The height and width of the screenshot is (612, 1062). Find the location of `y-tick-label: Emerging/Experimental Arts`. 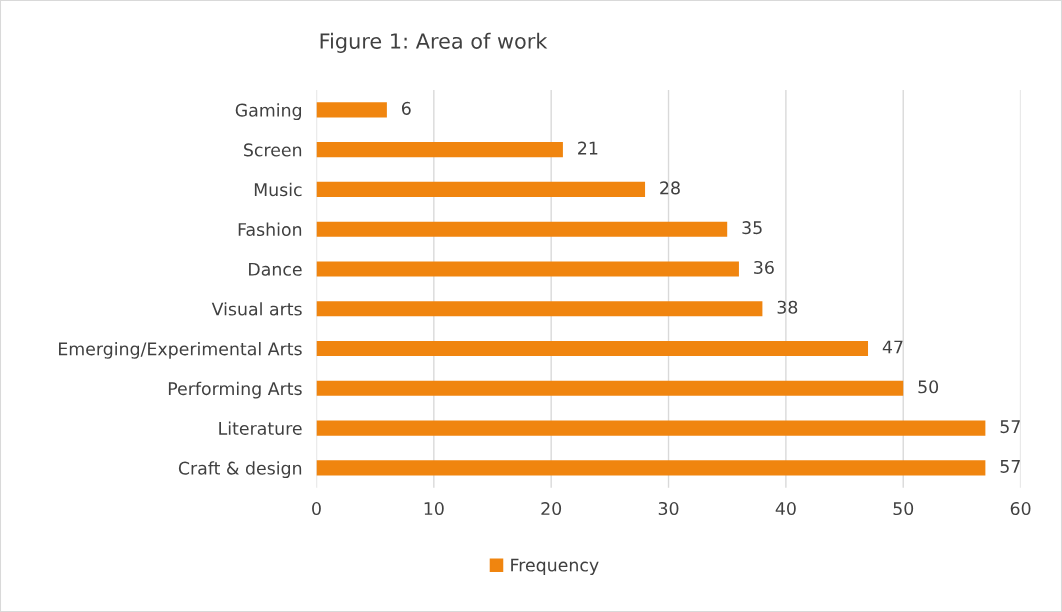

y-tick-label: Emerging/Experimental Arts is located at coordinates (180, 350).